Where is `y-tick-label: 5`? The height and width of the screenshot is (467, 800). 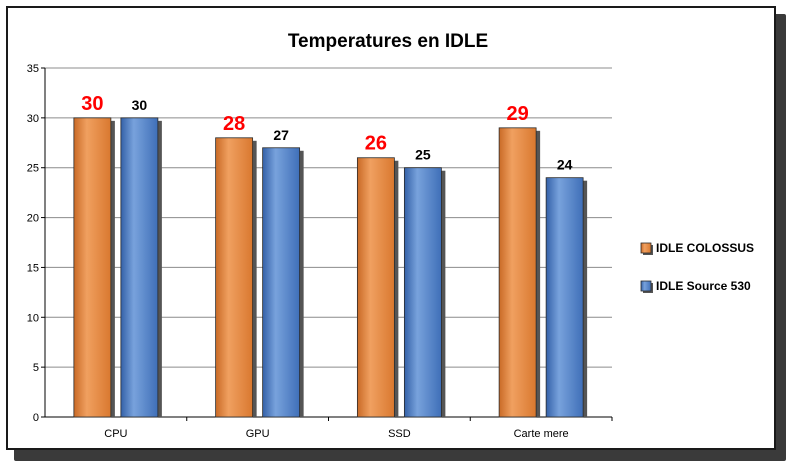
y-tick-label: 5 is located at coordinates (36, 368).